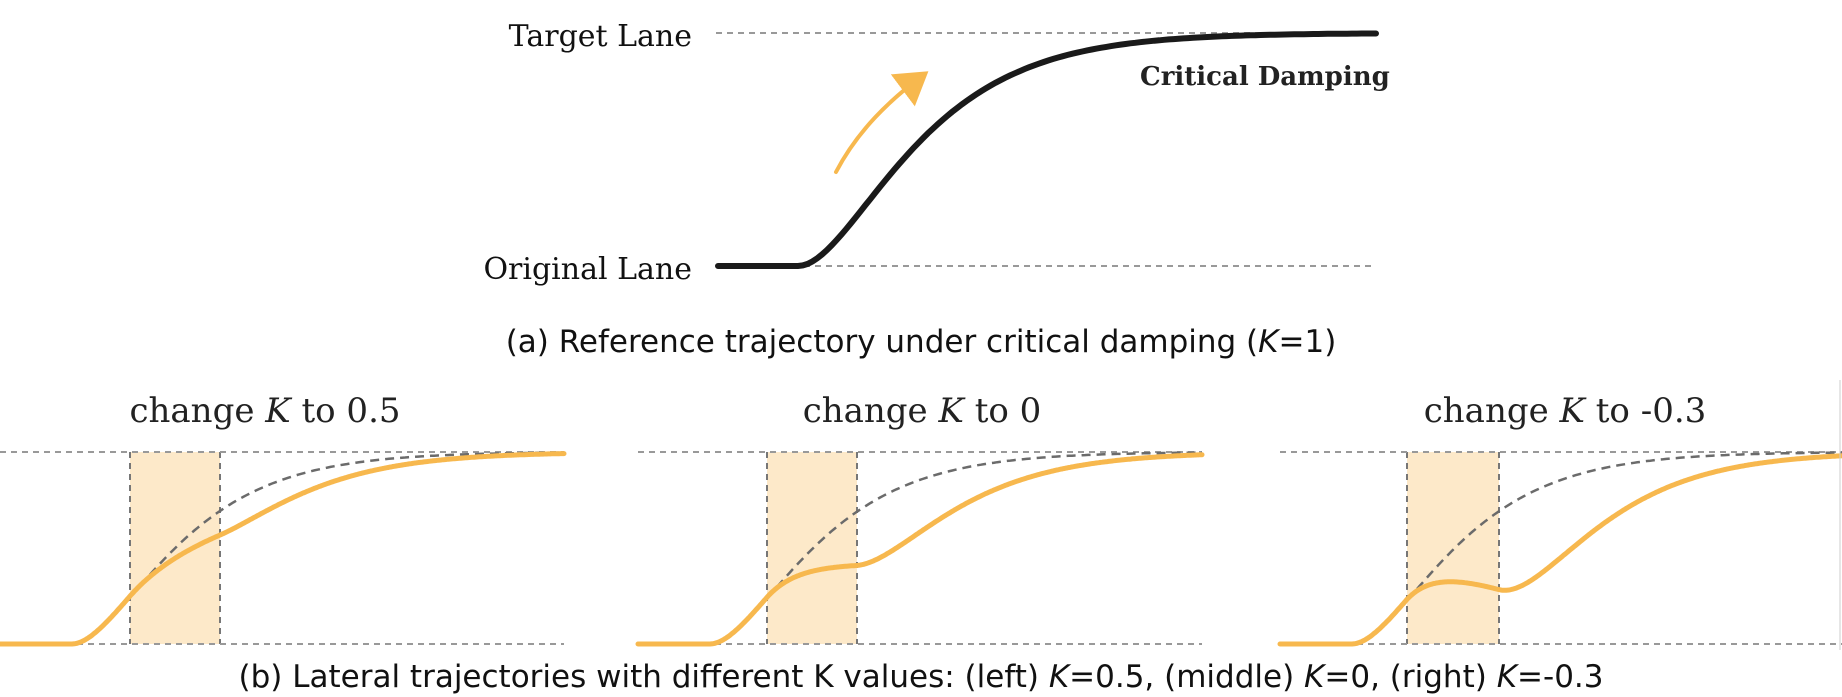 Image resolution: width=1842 pixels, height=697 pixels. I want to click on panel-title: change K to 0.5, so click(264, 411).